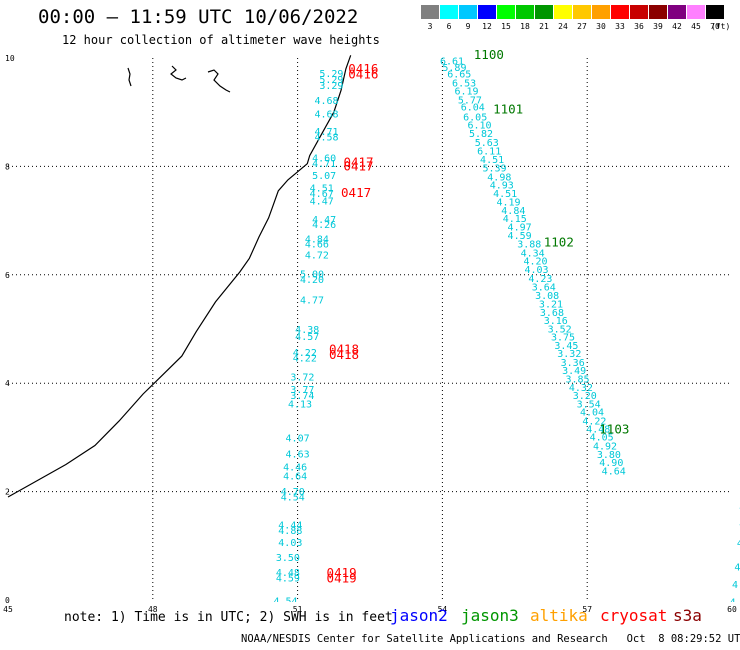  Describe the element at coordinates (687, 615) in the screenshot. I see `legend-s3a: s3a` at that location.